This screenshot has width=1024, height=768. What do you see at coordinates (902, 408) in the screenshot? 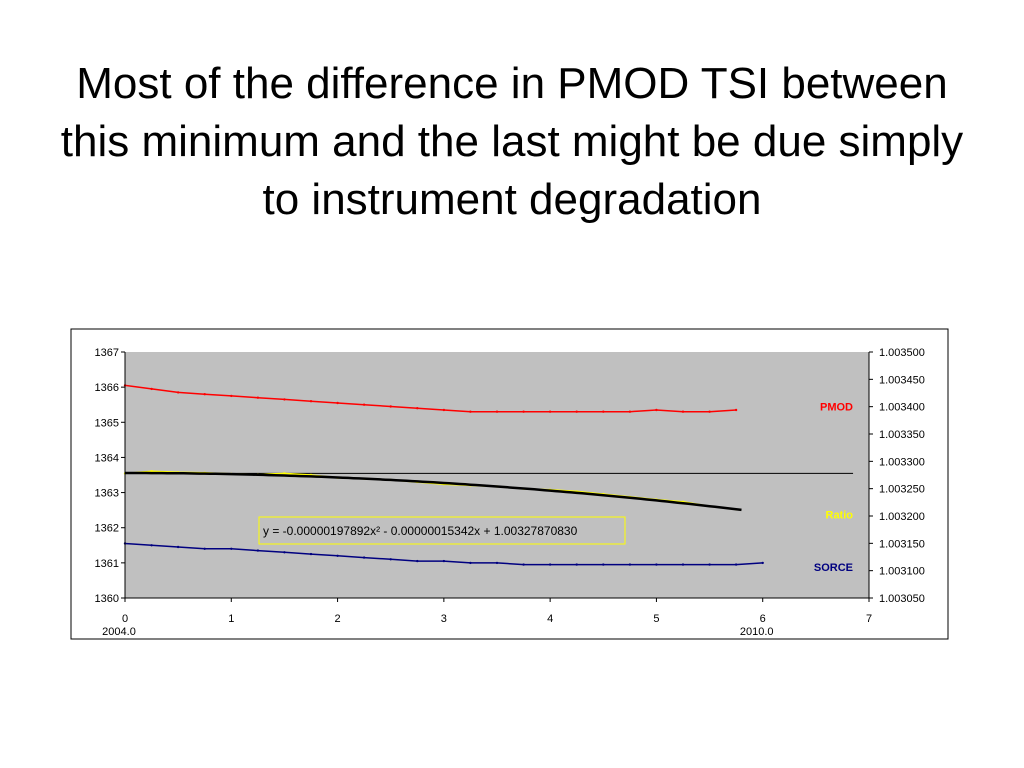
I see `y-tick-label-right: 1.003400` at bounding box center [902, 408].